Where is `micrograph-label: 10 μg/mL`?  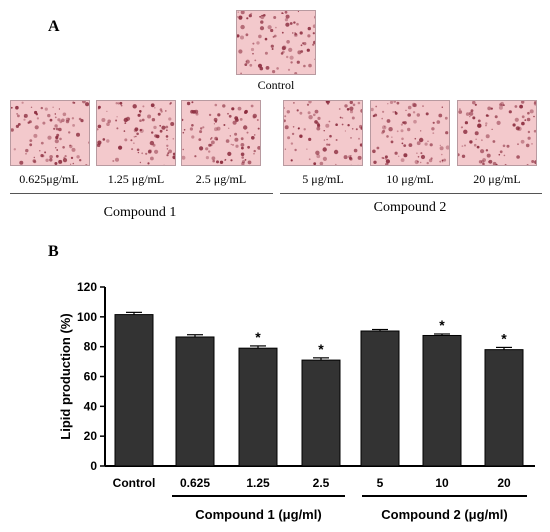 micrograph-label: 10 μg/mL is located at coordinates (410, 179).